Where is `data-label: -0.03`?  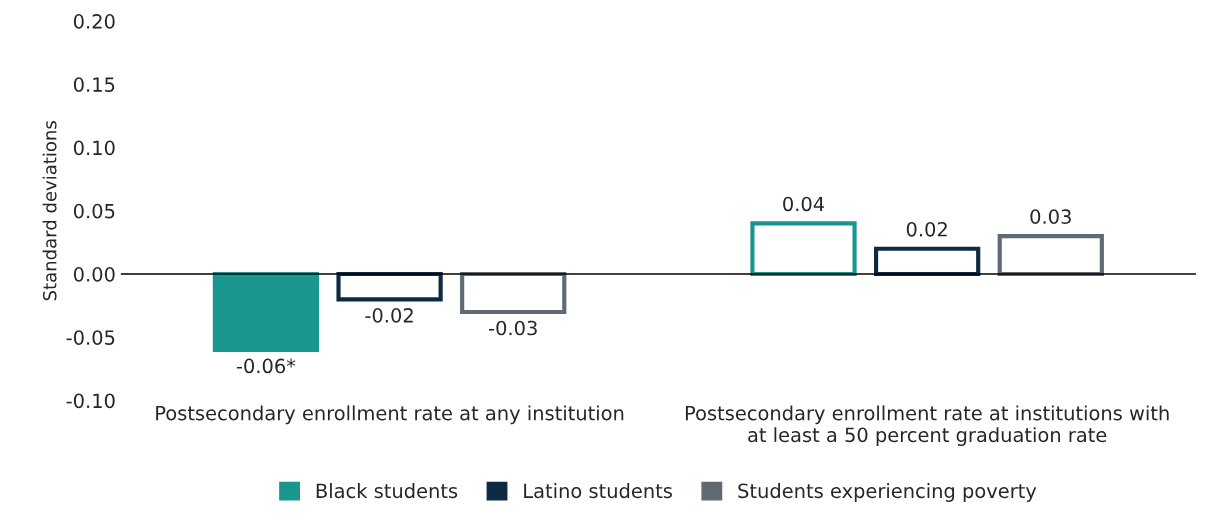
data-label: -0.03 is located at coordinates (513, 328).